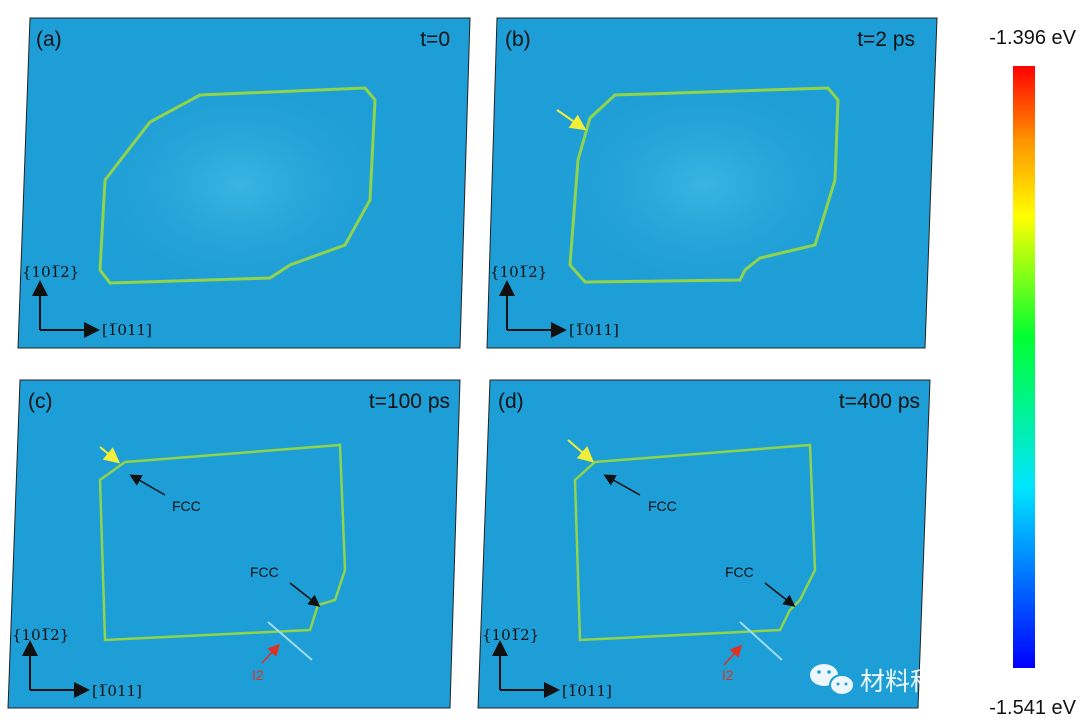  Describe the element at coordinates (1032, 38) in the screenshot. I see `colorbar-max-label: -1.396 eV` at that location.